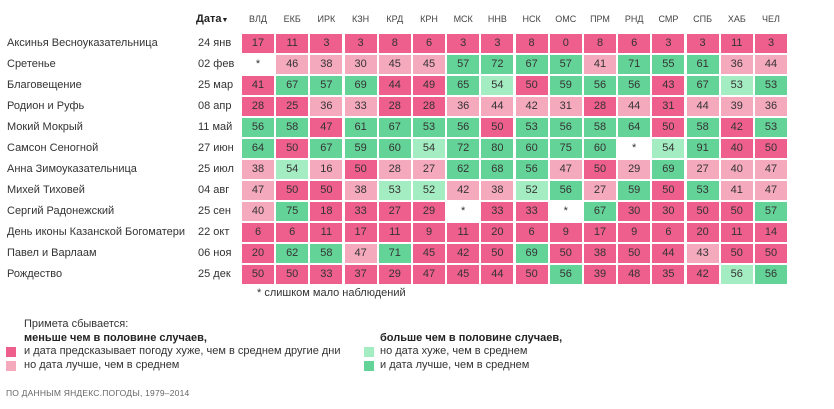  What do you see at coordinates (429, 19) in the screenshot?
I see `column-header: КРН` at bounding box center [429, 19].